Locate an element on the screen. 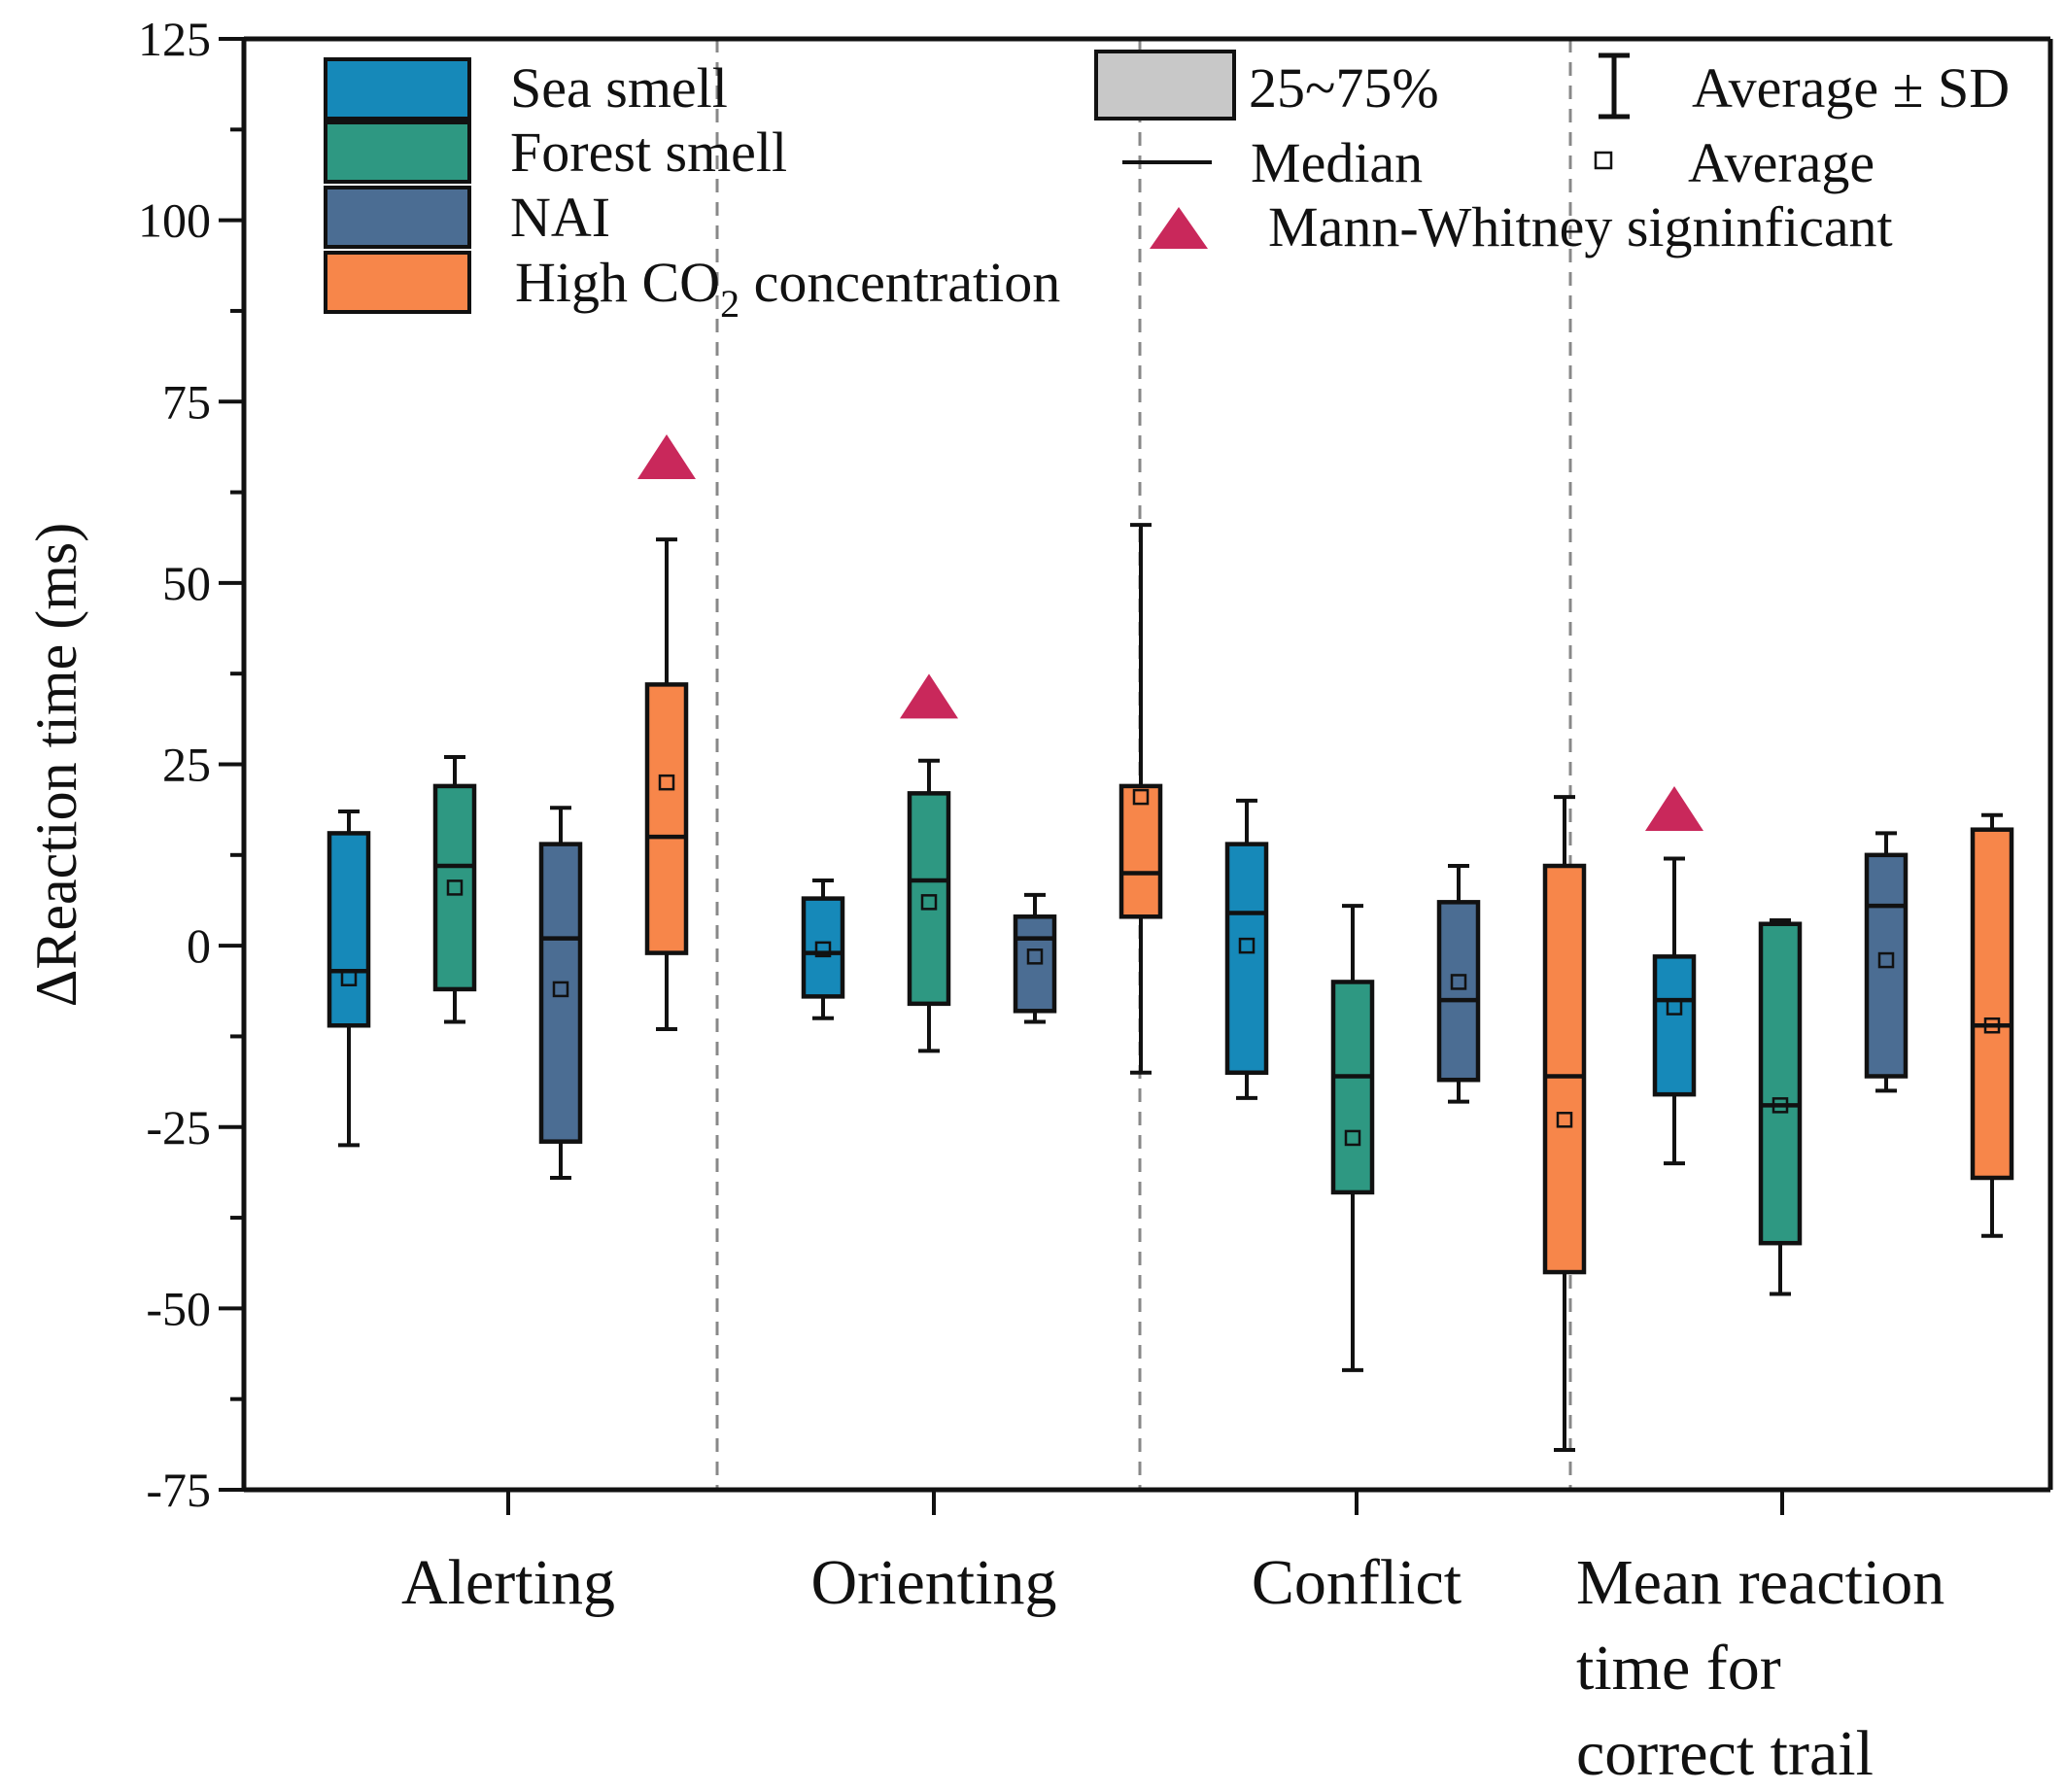  y-axis-ticks: -75 -50 -25 0 25 50 75 100 125 is located at coordinates (191, 764).